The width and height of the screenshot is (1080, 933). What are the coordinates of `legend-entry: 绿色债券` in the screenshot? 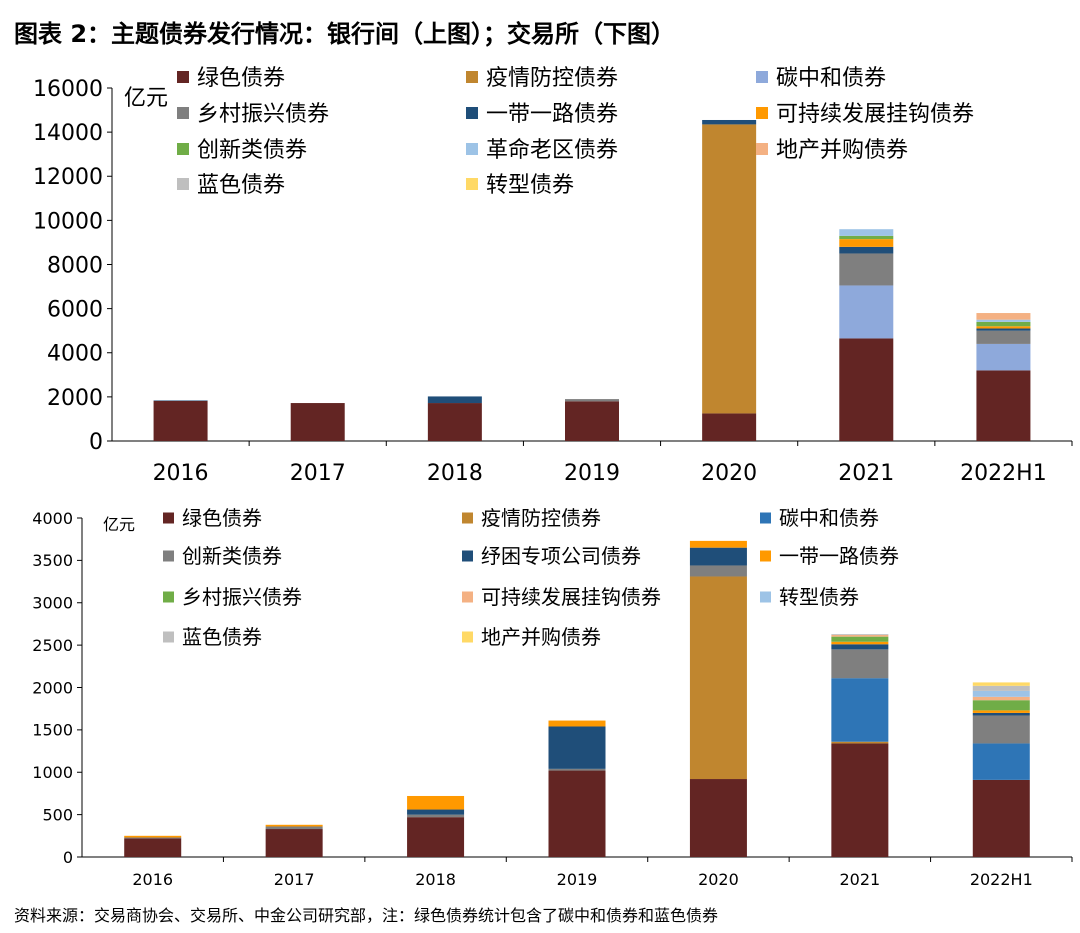 It's located at (222, 518).